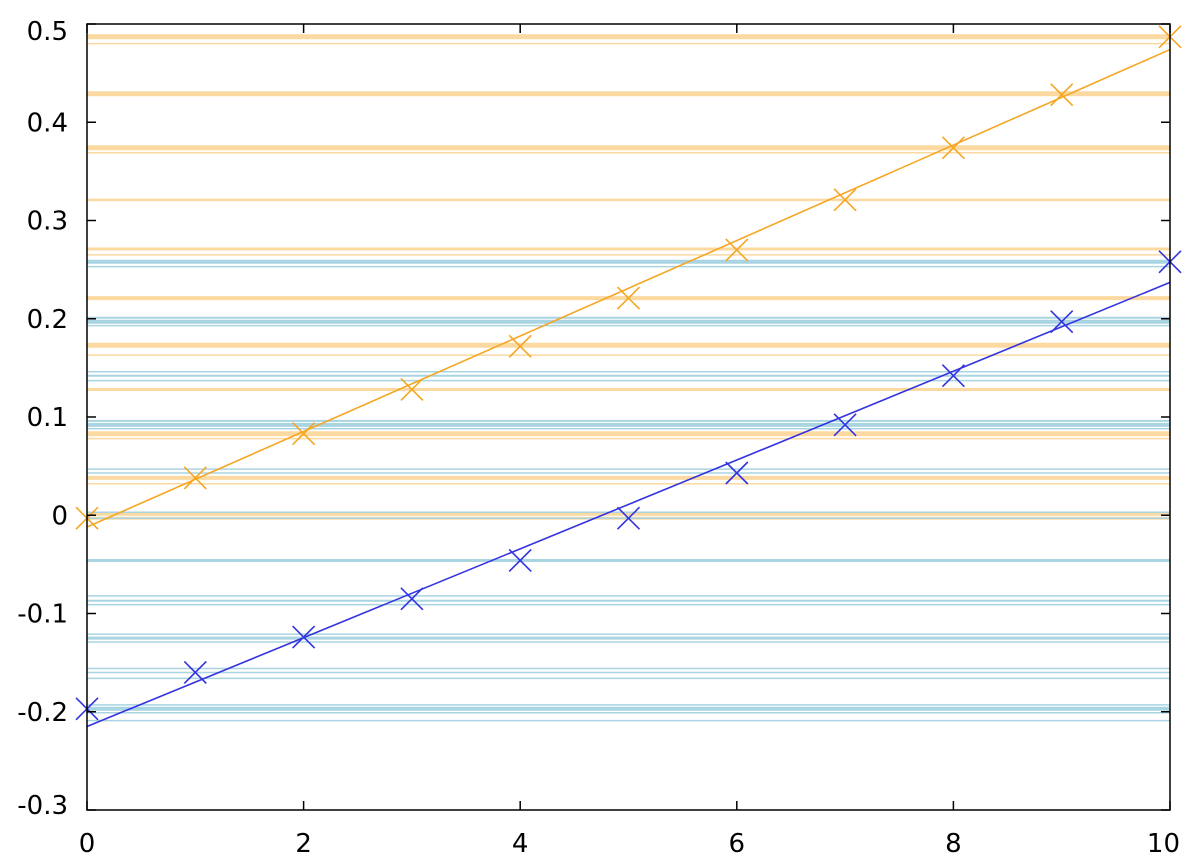  What do you see at coordinates (47, 32) in the screenshot?
I see `y-tick-label-0: 0.5` at bounding box center [47, 32].